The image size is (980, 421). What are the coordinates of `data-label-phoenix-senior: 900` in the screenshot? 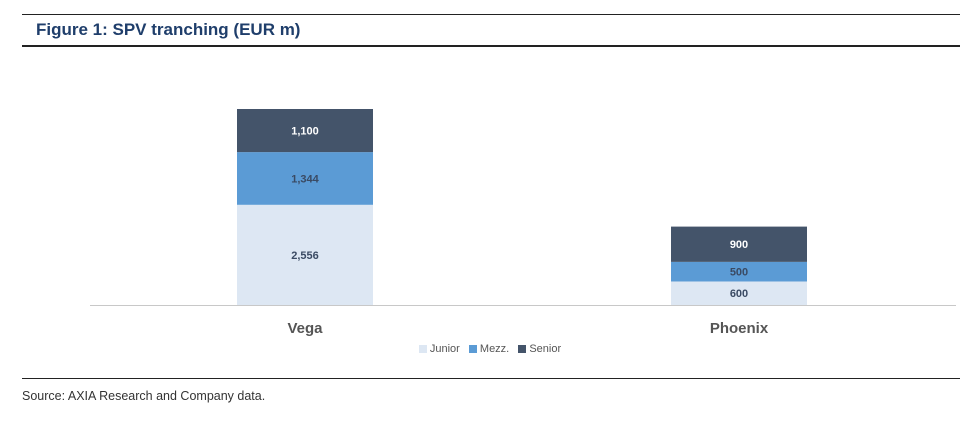 It's located at (739, 245).